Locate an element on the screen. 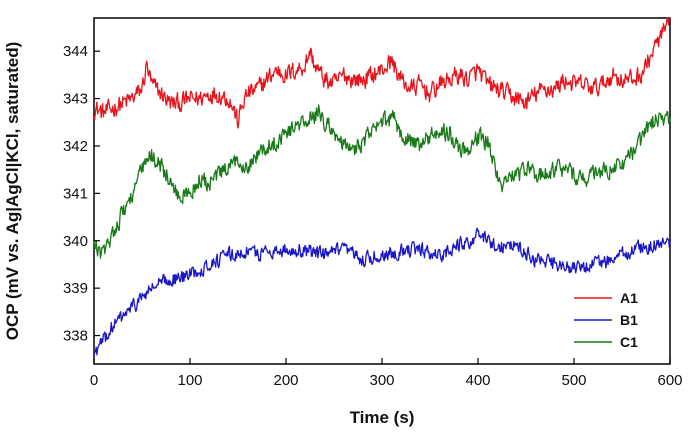 This screenshot has height=433, width=692. legend: A1 B1 C1 is located at coordinates (606, 320).